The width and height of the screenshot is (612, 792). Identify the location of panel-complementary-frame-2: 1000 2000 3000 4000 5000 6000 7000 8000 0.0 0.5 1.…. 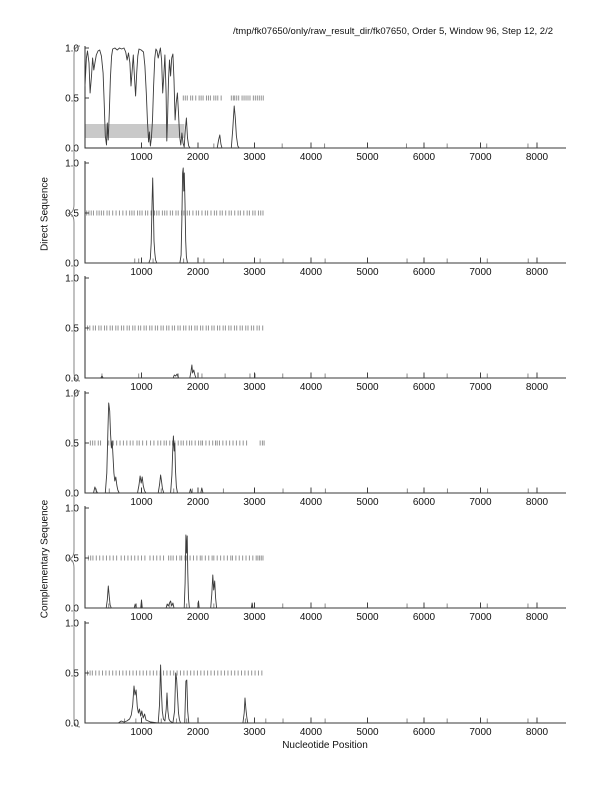
(315, 563).